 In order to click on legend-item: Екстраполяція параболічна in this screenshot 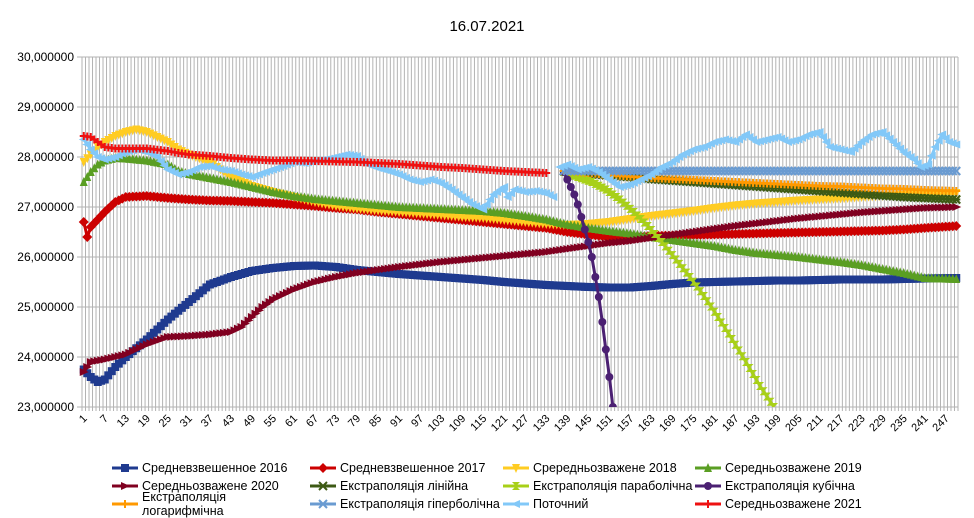, I will do `click(599, 486)`.